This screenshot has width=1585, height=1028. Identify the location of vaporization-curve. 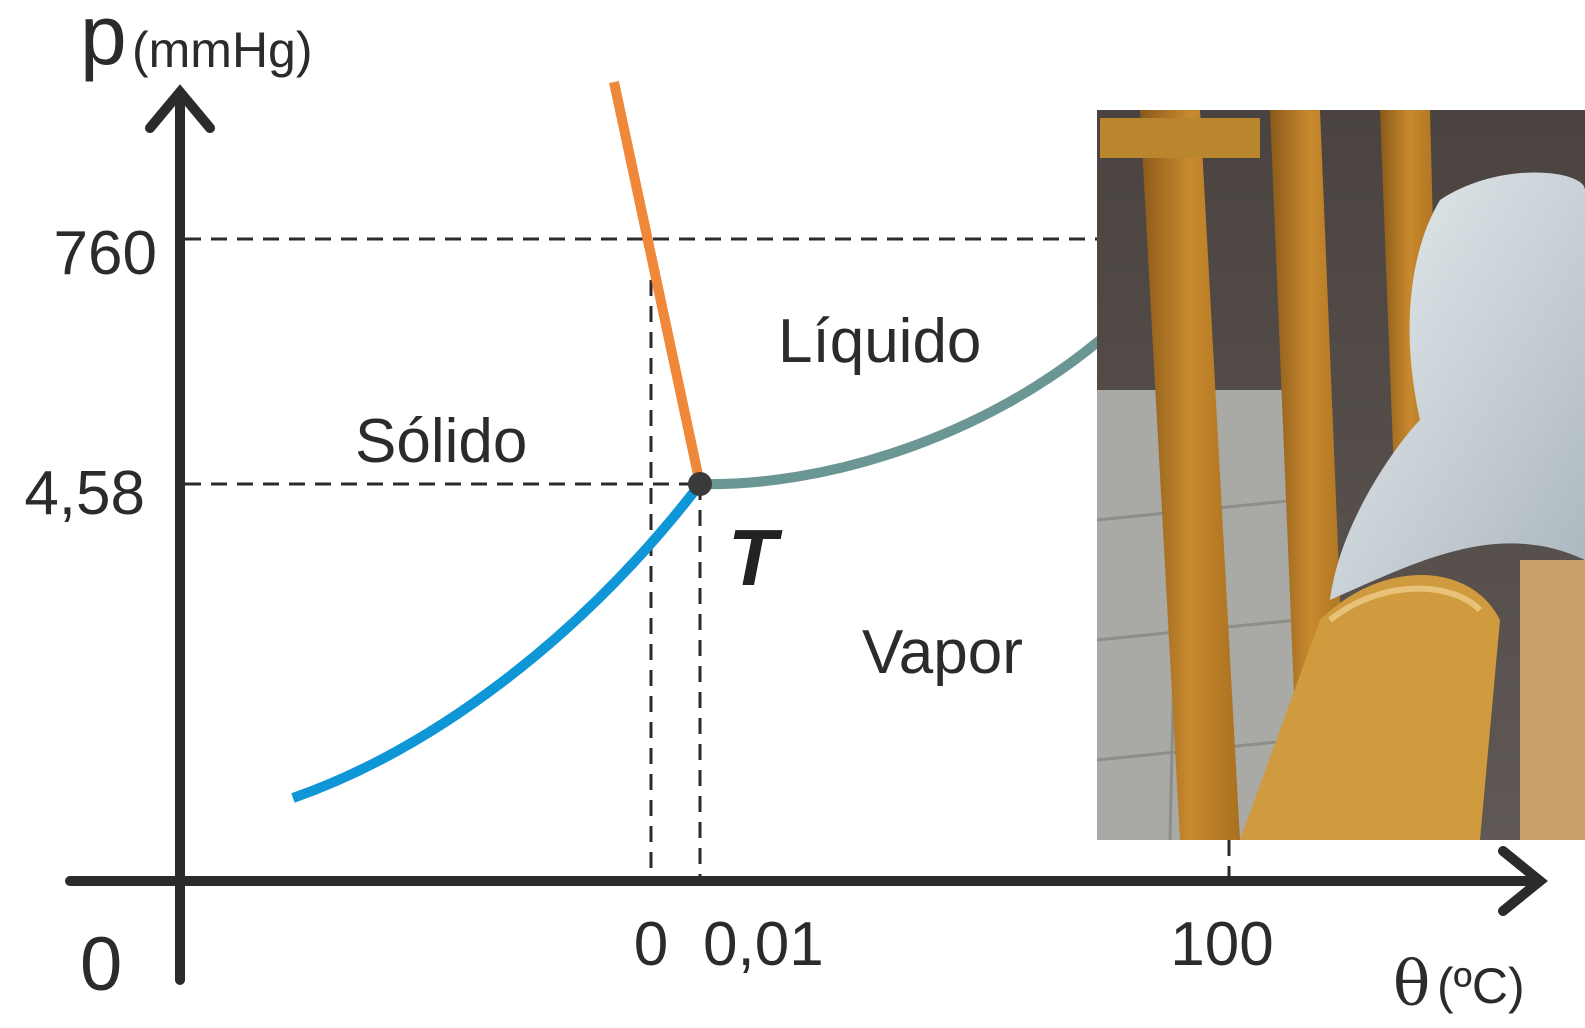
(901, 413).